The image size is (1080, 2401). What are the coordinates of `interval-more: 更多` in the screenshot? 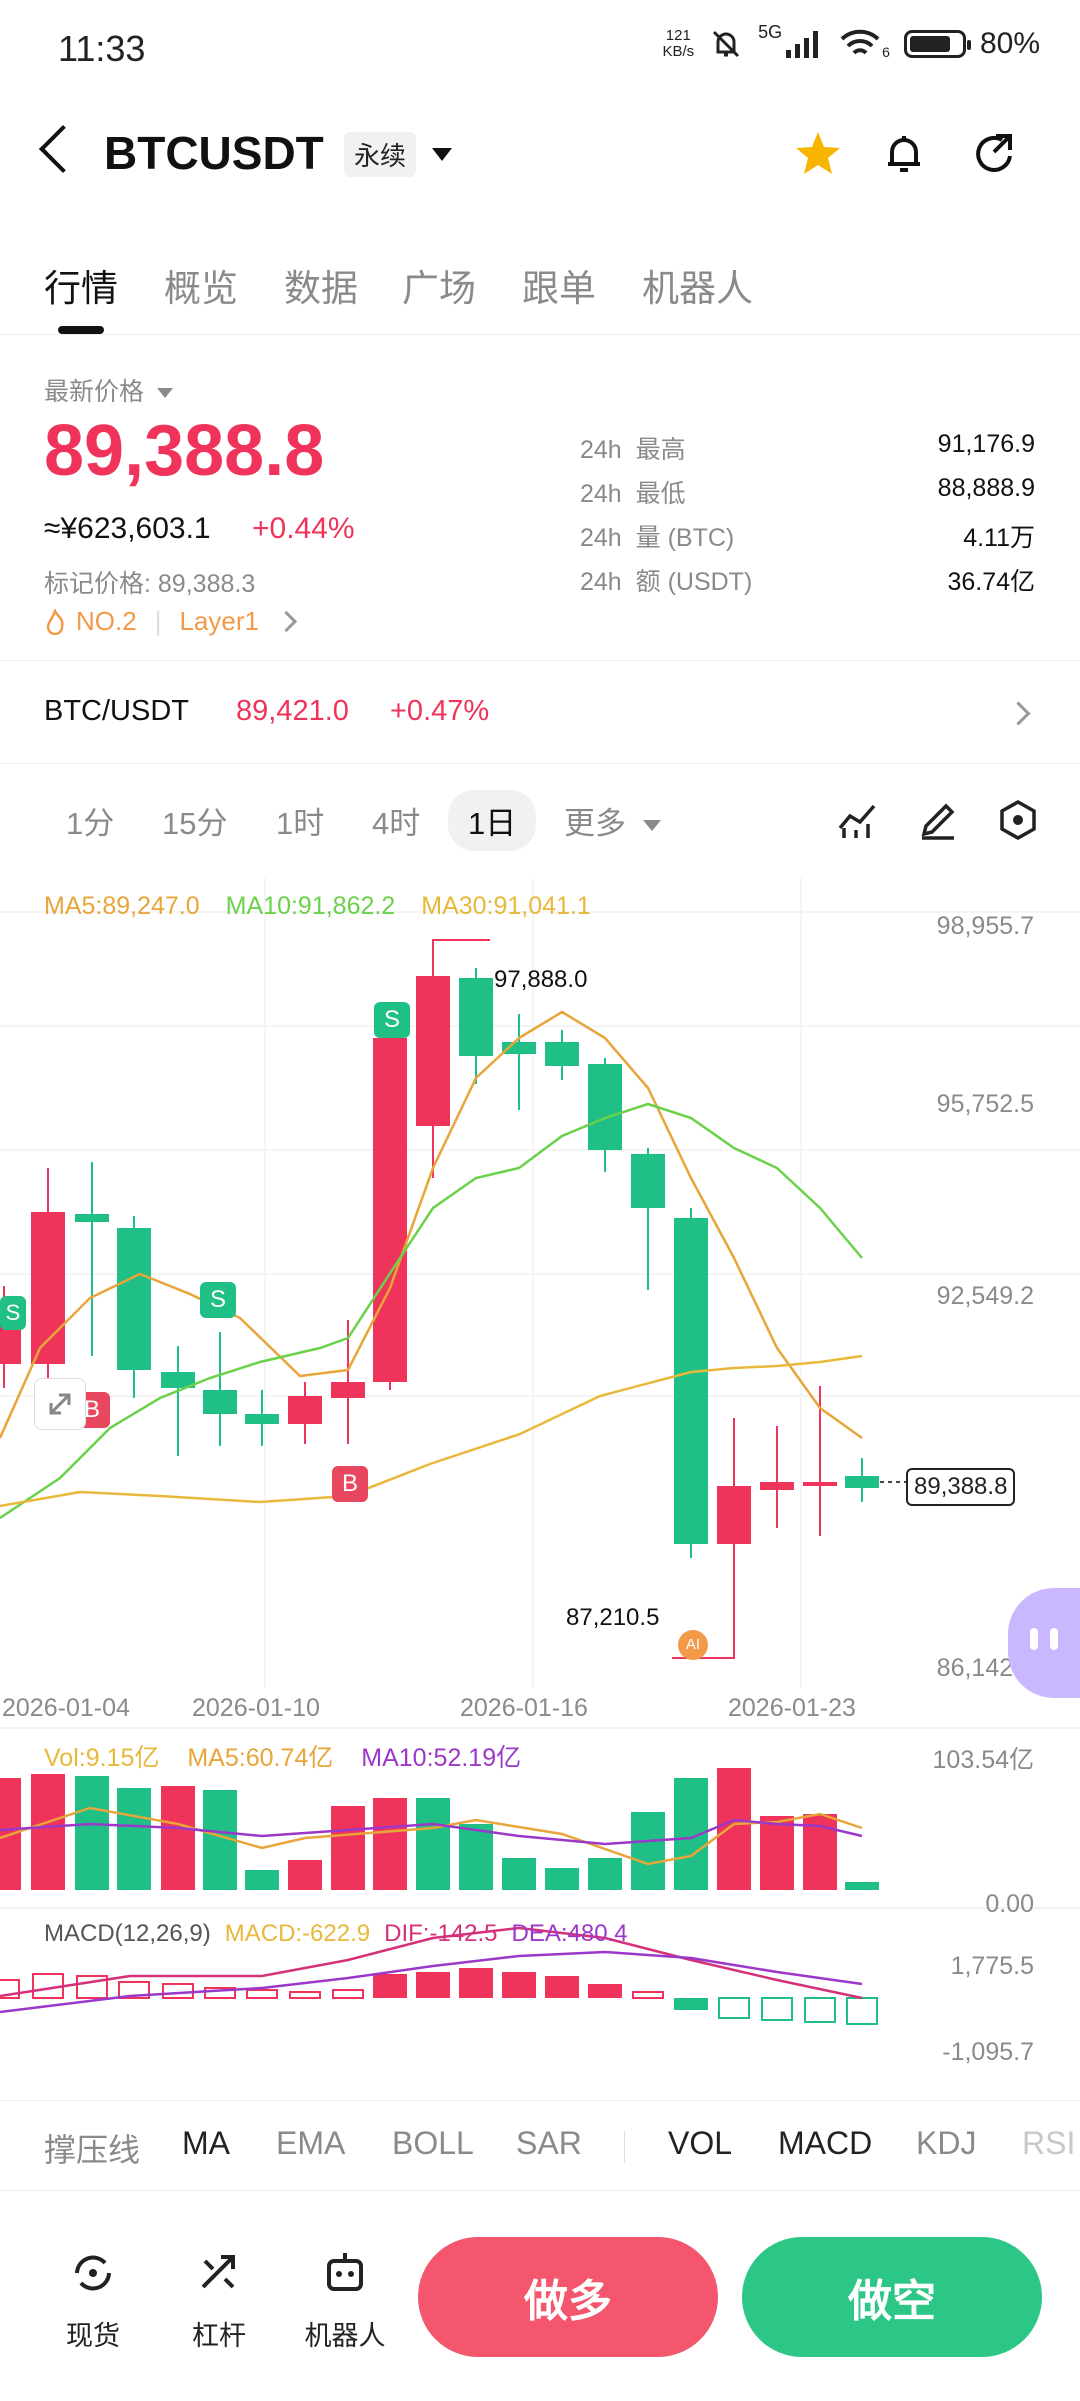 It's located at (612, 820).